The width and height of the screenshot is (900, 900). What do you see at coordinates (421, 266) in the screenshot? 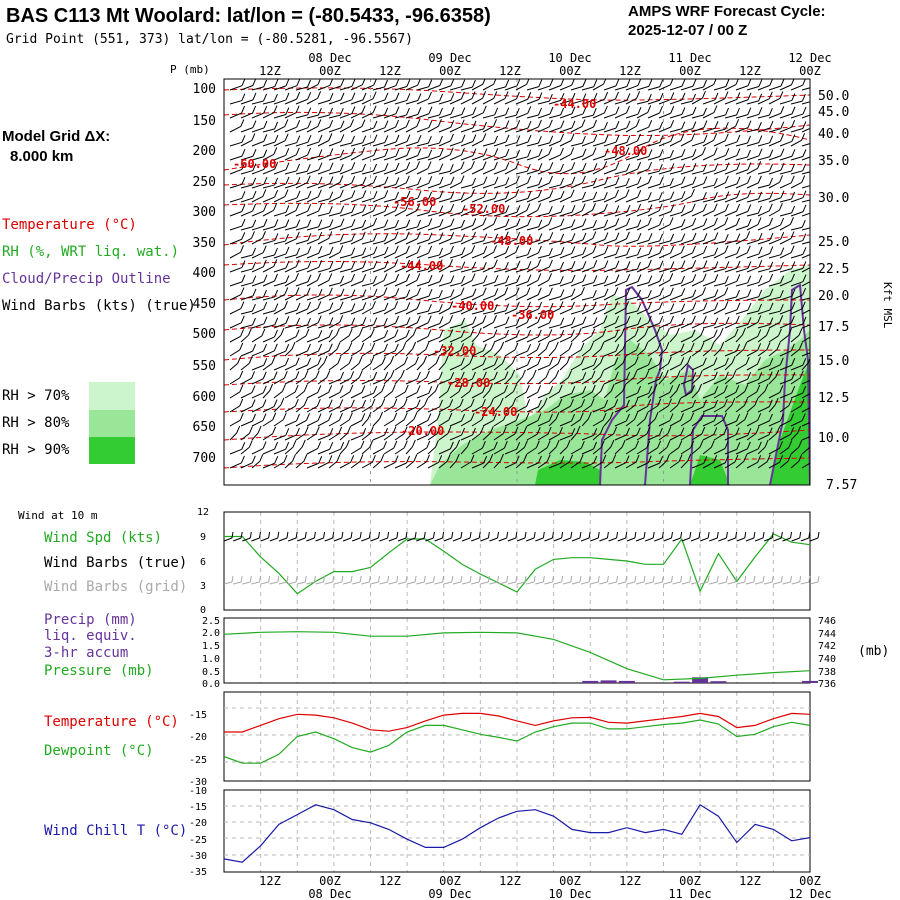
I see `contour-label: -44.00` at bounding box center [421, 266].